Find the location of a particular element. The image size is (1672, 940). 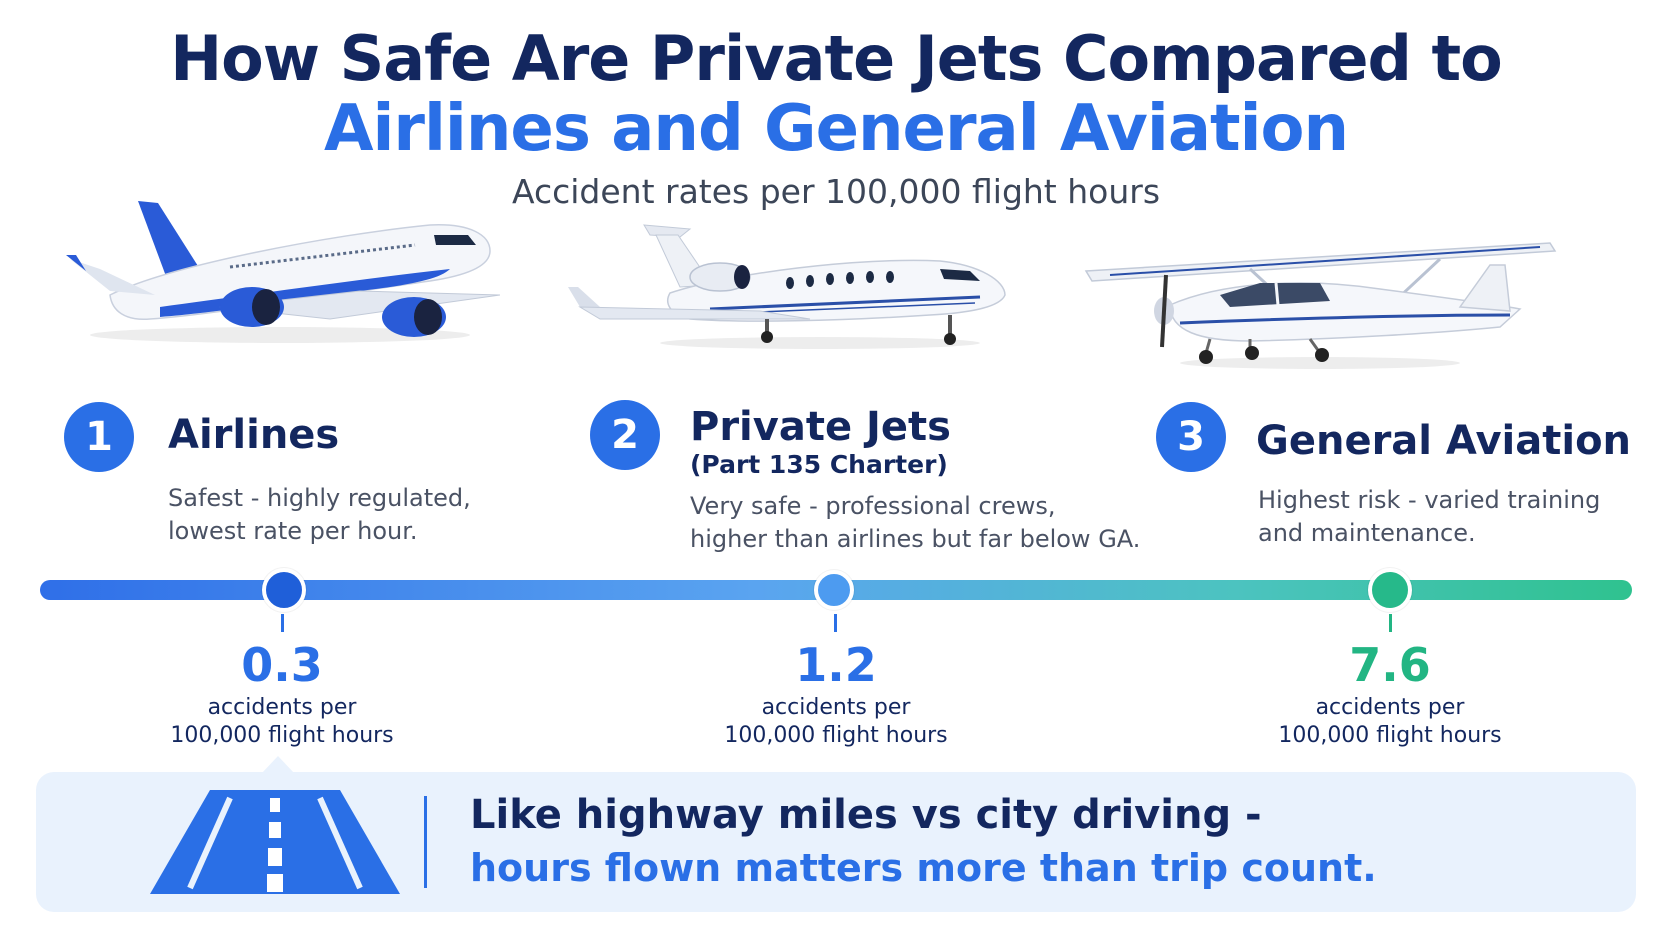

desc-line: higher than airlines but far below GA. is located at coordinates (915, 539).